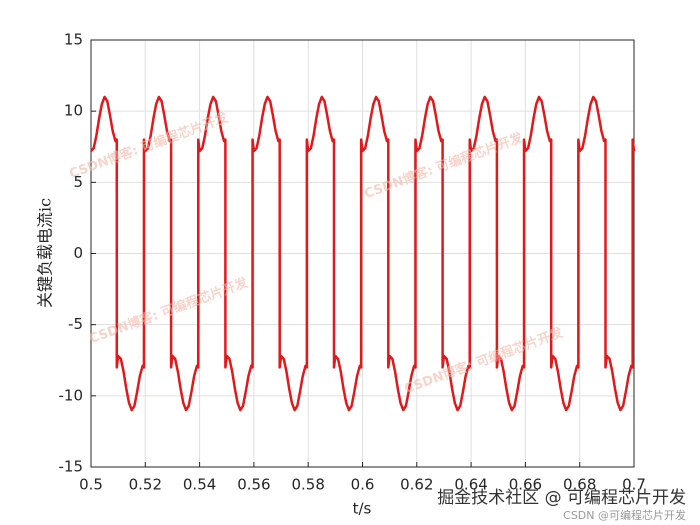 This screenshot has height=525, width=700. I want to click on x-tick-label: 0.6, so click(363, 485).